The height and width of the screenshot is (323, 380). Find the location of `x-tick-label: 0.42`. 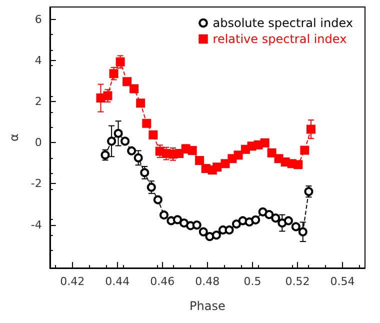

x-tick-label: 0.42 is located at coordinates (72, 281).